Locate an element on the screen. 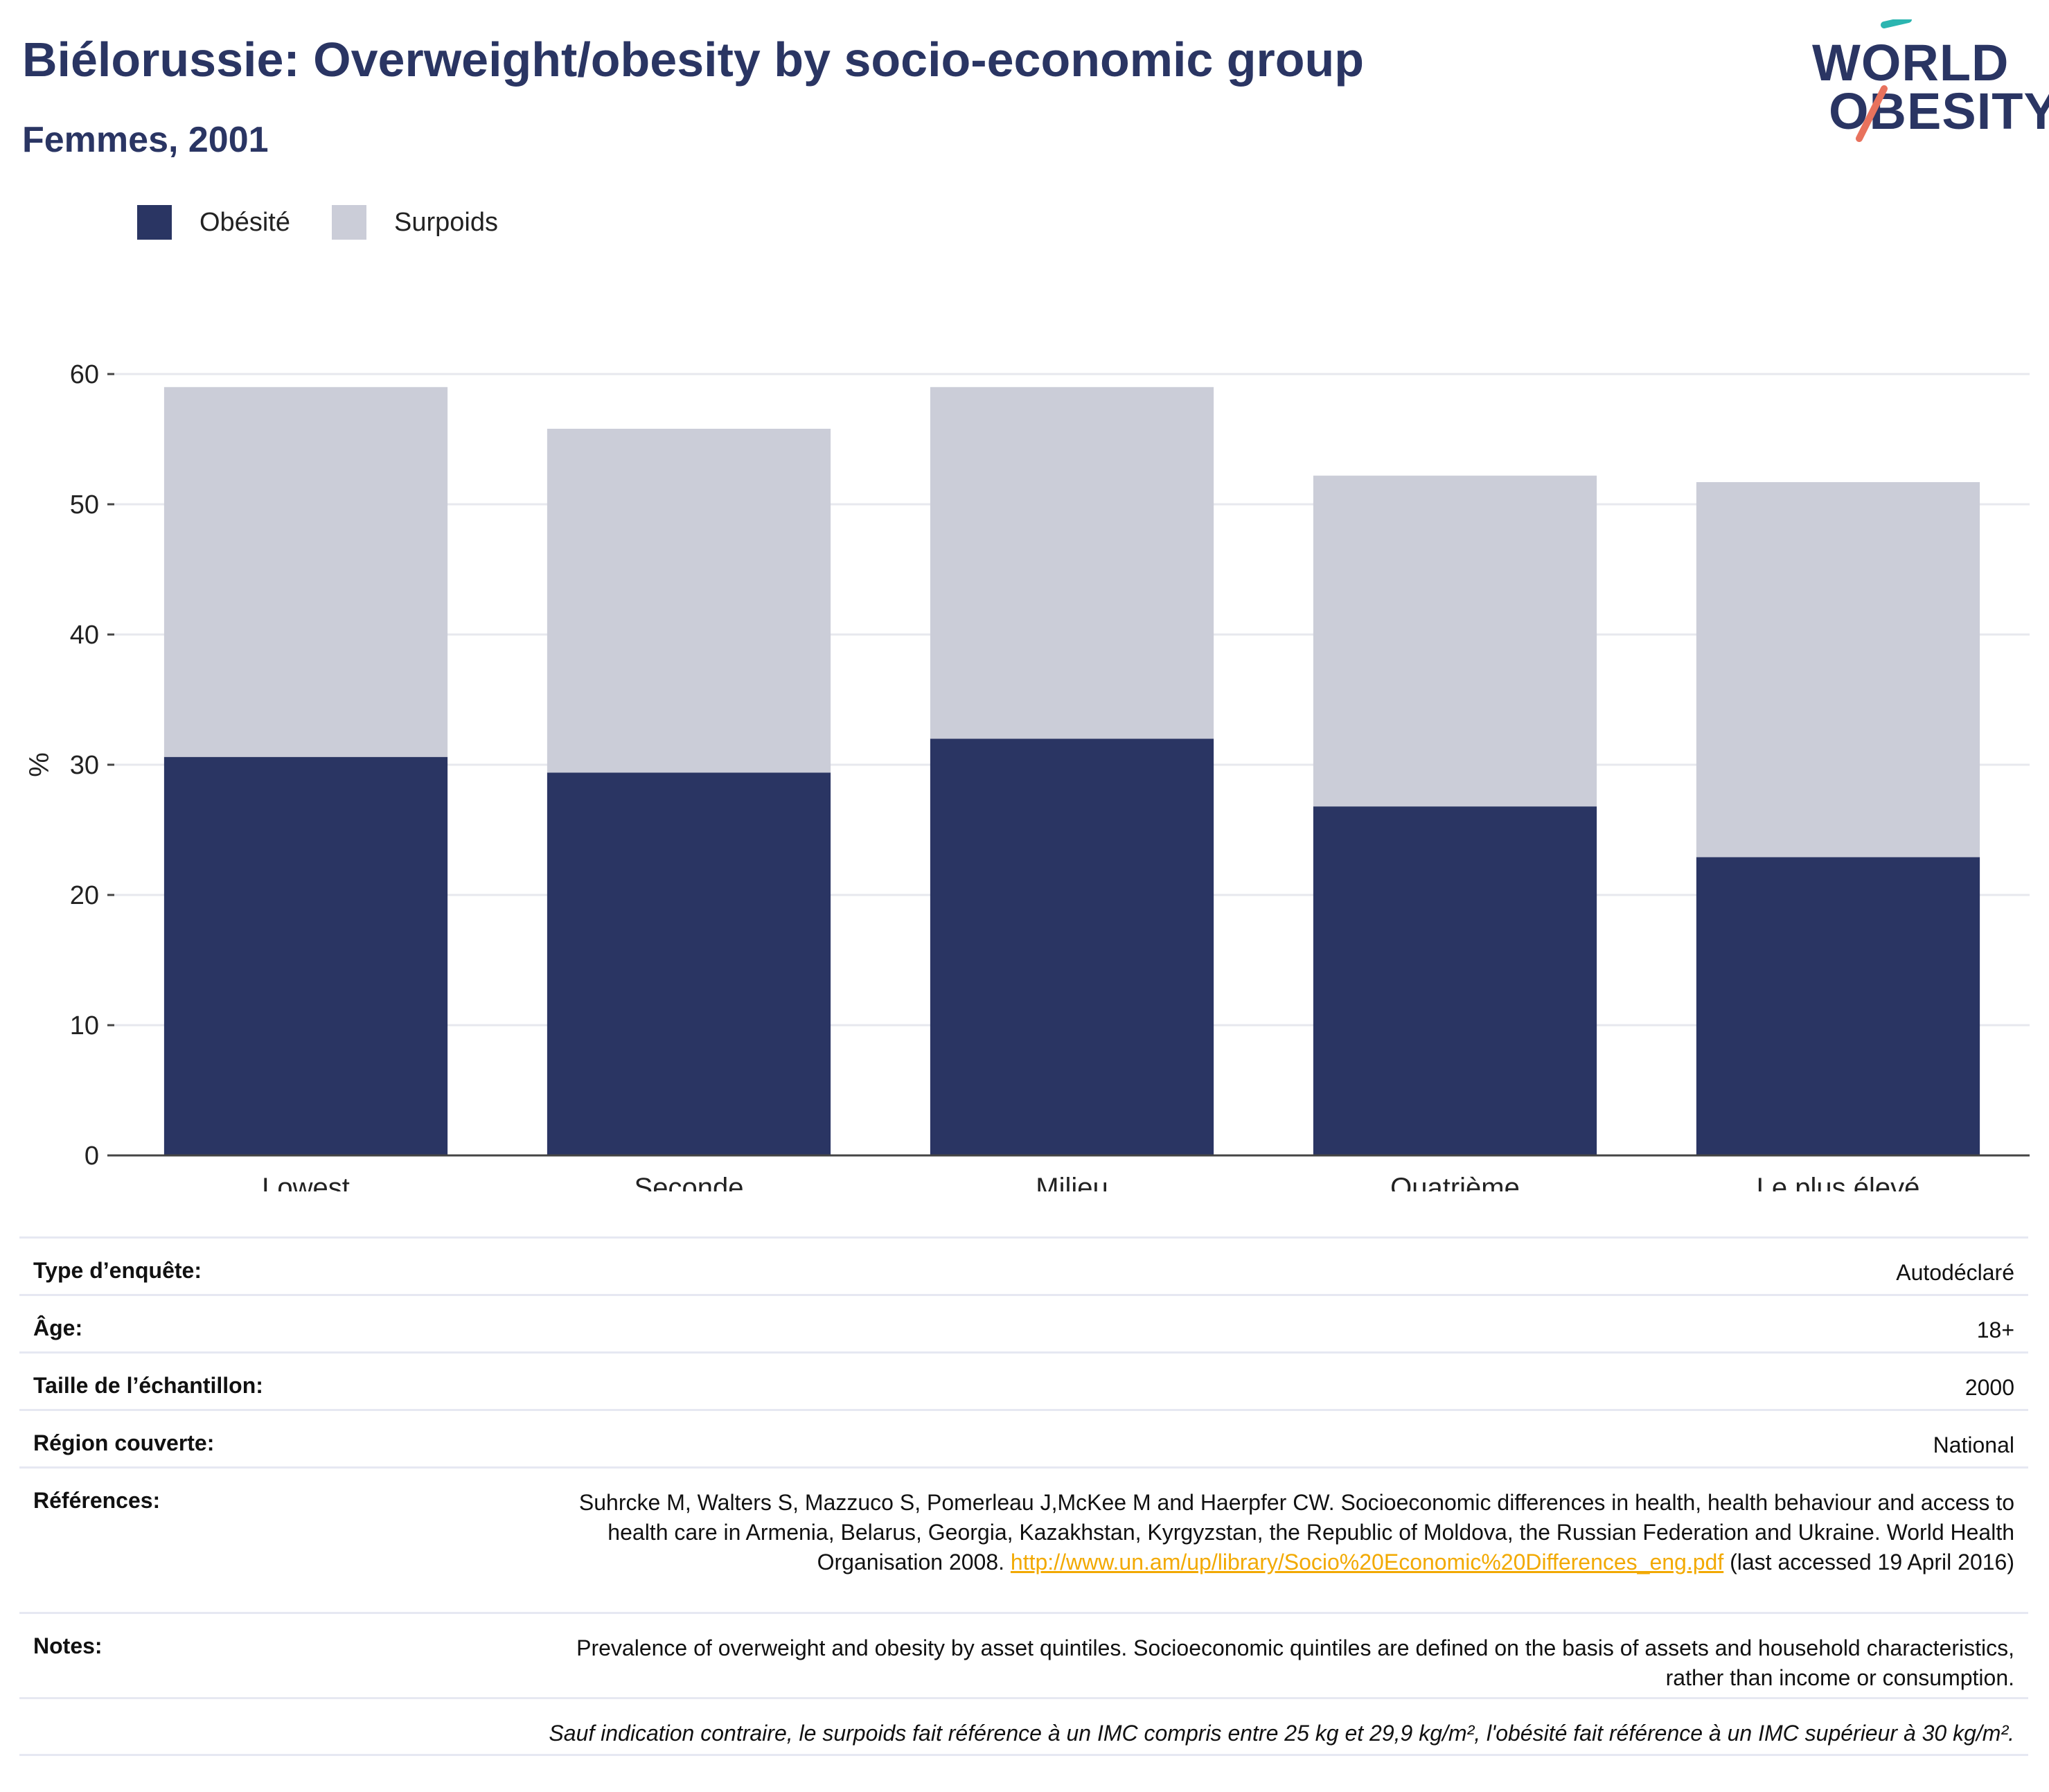 This screenshot has width=2049, height=1792. sample-size-label: Taille de l’échantillon: is located at coordinates (148, 1385).